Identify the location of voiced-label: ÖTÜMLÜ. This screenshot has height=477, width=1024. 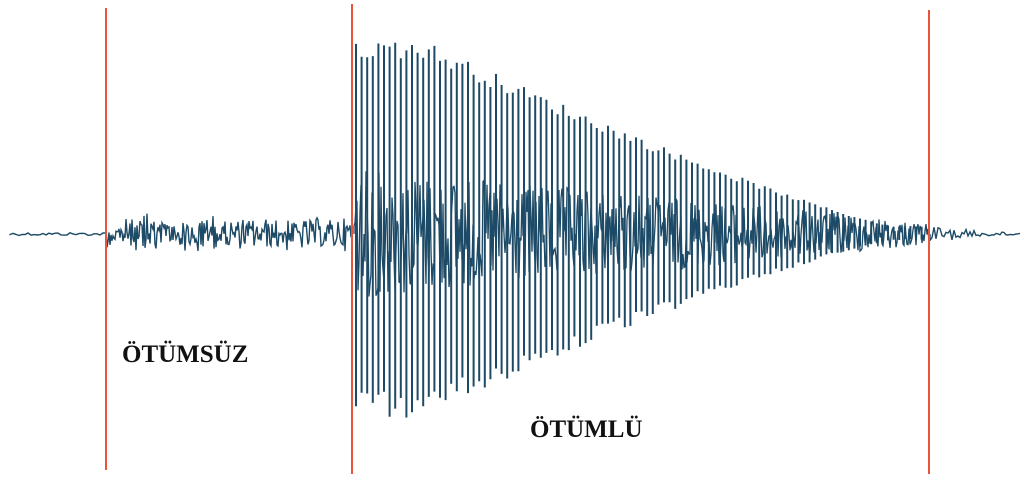
(586, 429).